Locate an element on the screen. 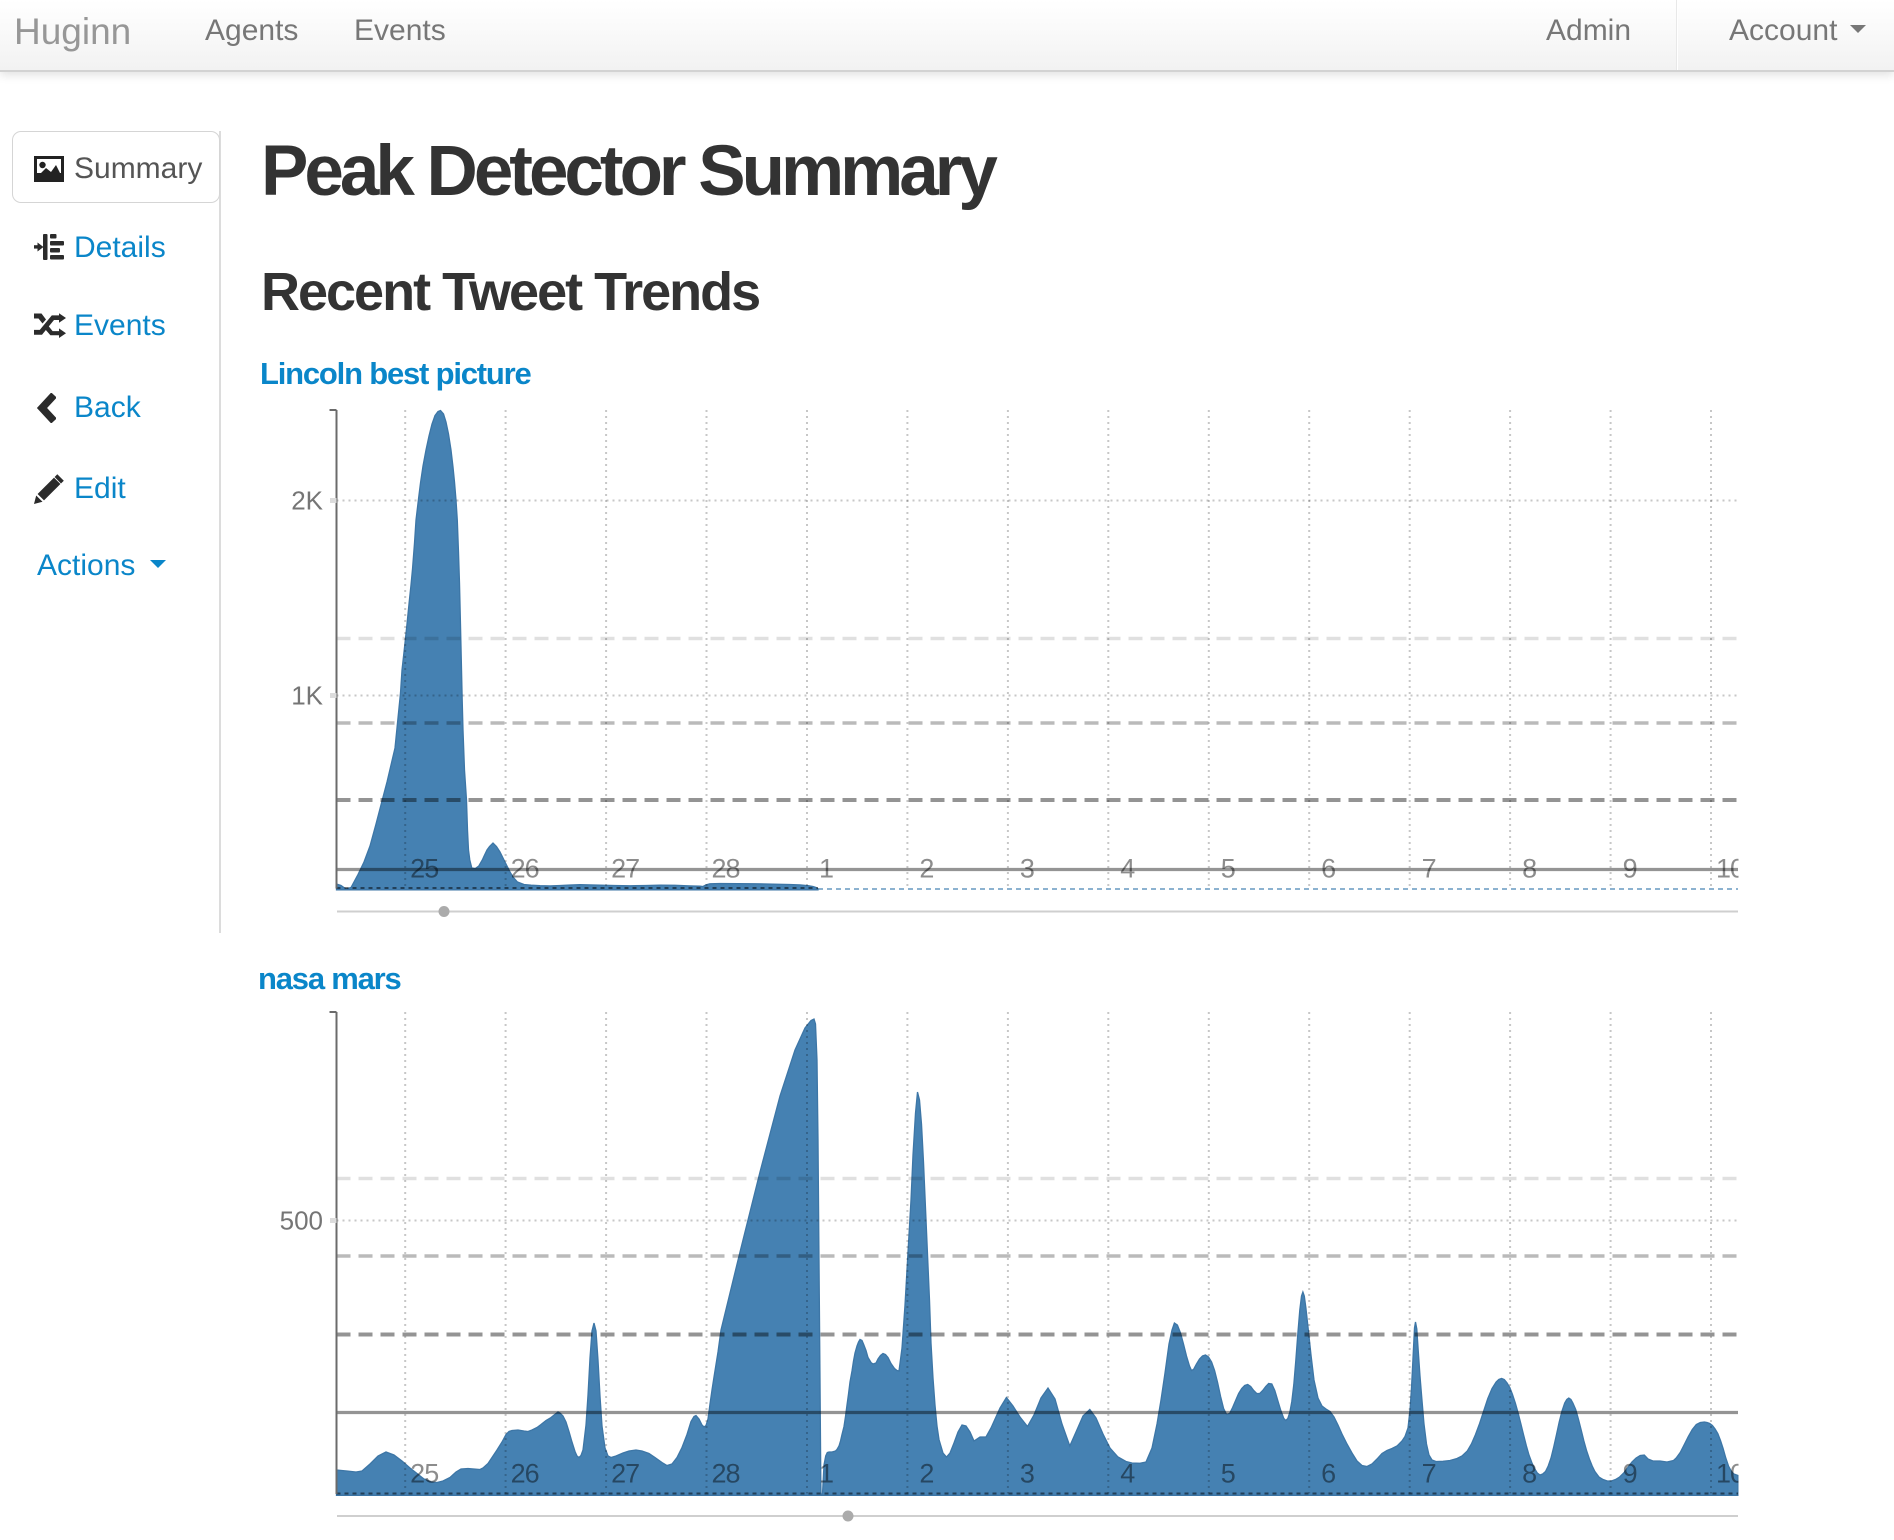 The image size is (1894, 1540). svg-text: 500 is located at coordinates (301, 1221).